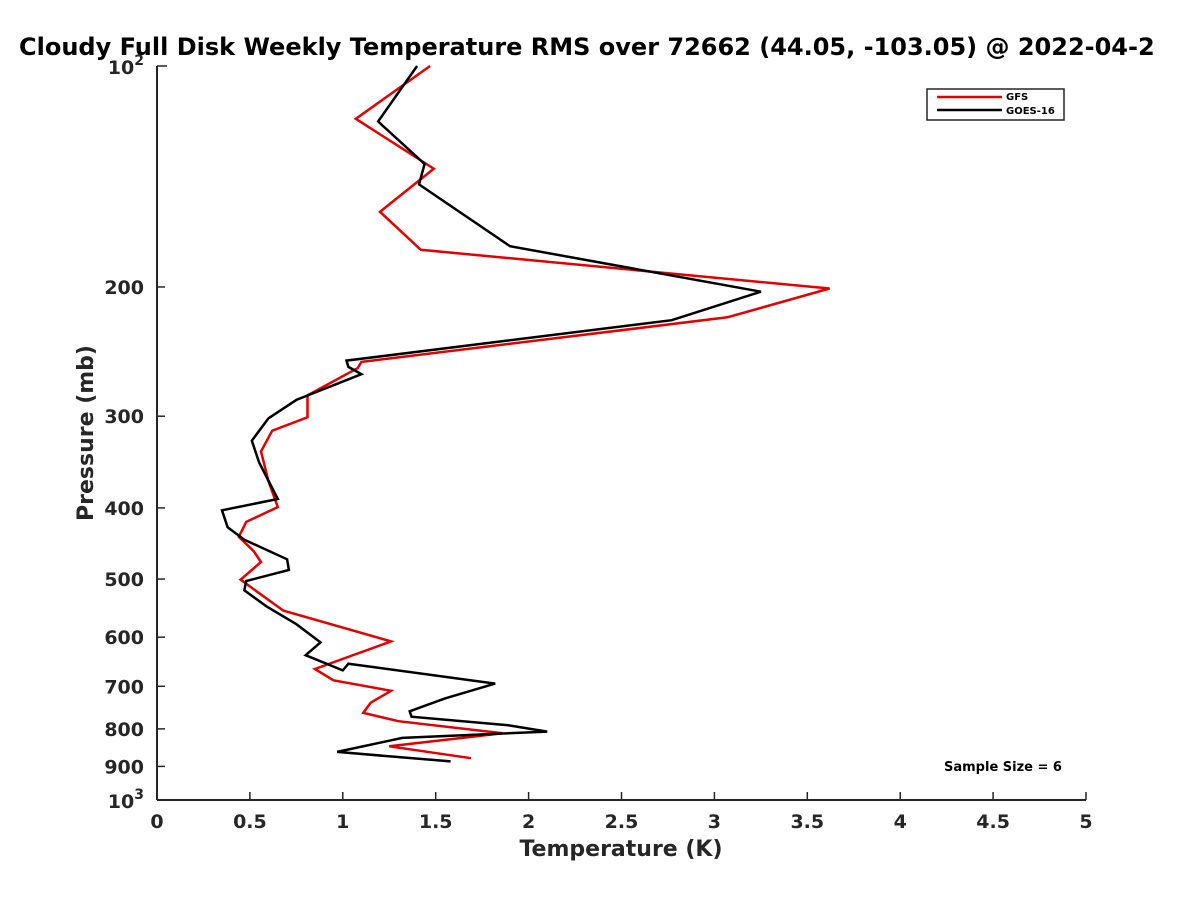 The width and height of the screenshot is (1200, 900). I want to click on y-tick-label: 600, so click(124, 638).